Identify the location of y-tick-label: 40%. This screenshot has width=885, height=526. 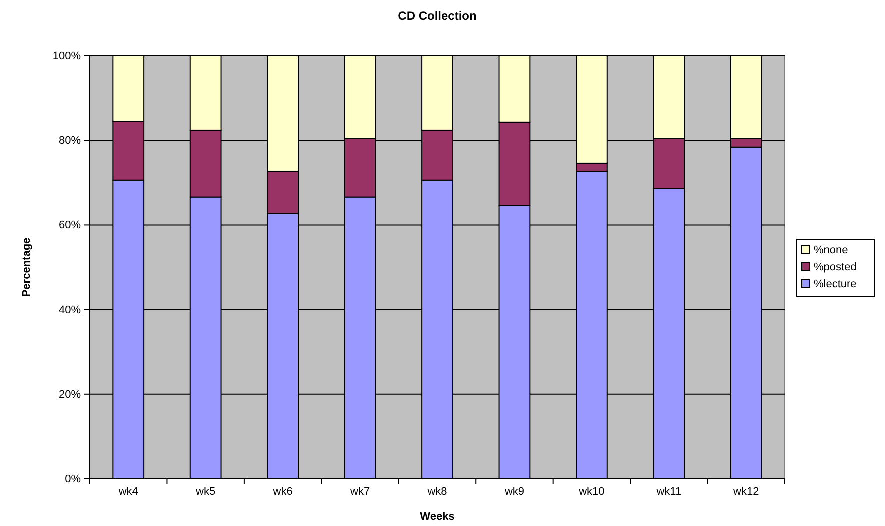
(70, 310).